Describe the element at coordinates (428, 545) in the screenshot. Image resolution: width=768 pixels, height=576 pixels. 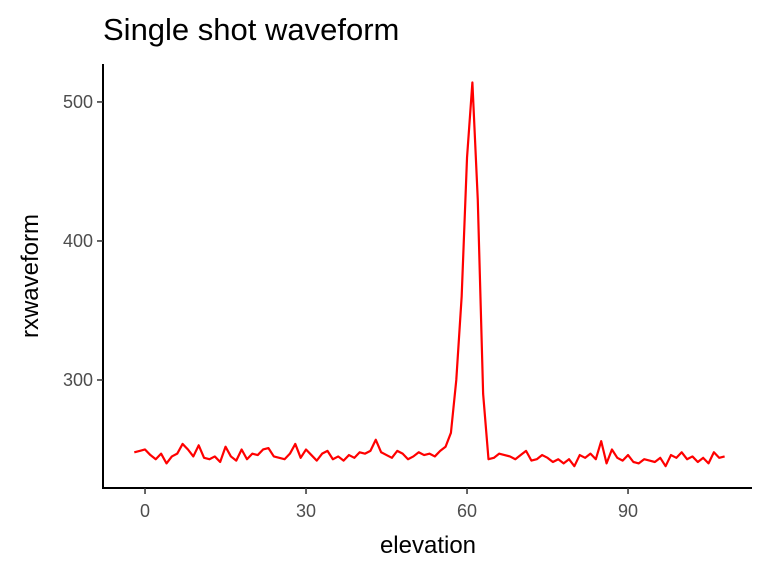
I see `x-axis-title: elevation` at that location.